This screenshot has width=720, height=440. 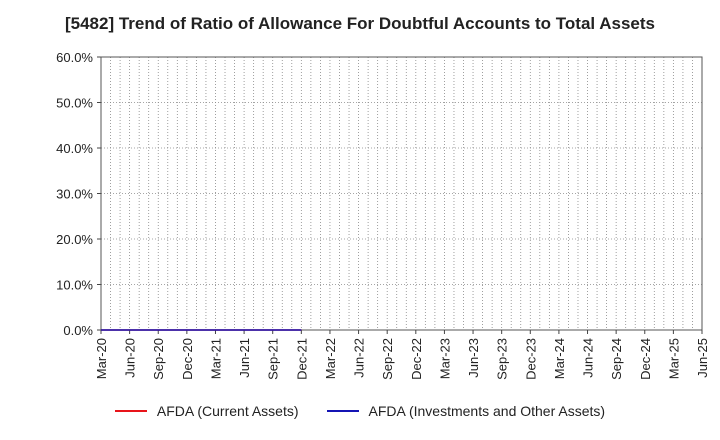 What do you see at coordinates (244, 358) in the screenshot?
I see `x-tick-label: Jun-21` at bounding box center [244, 358].